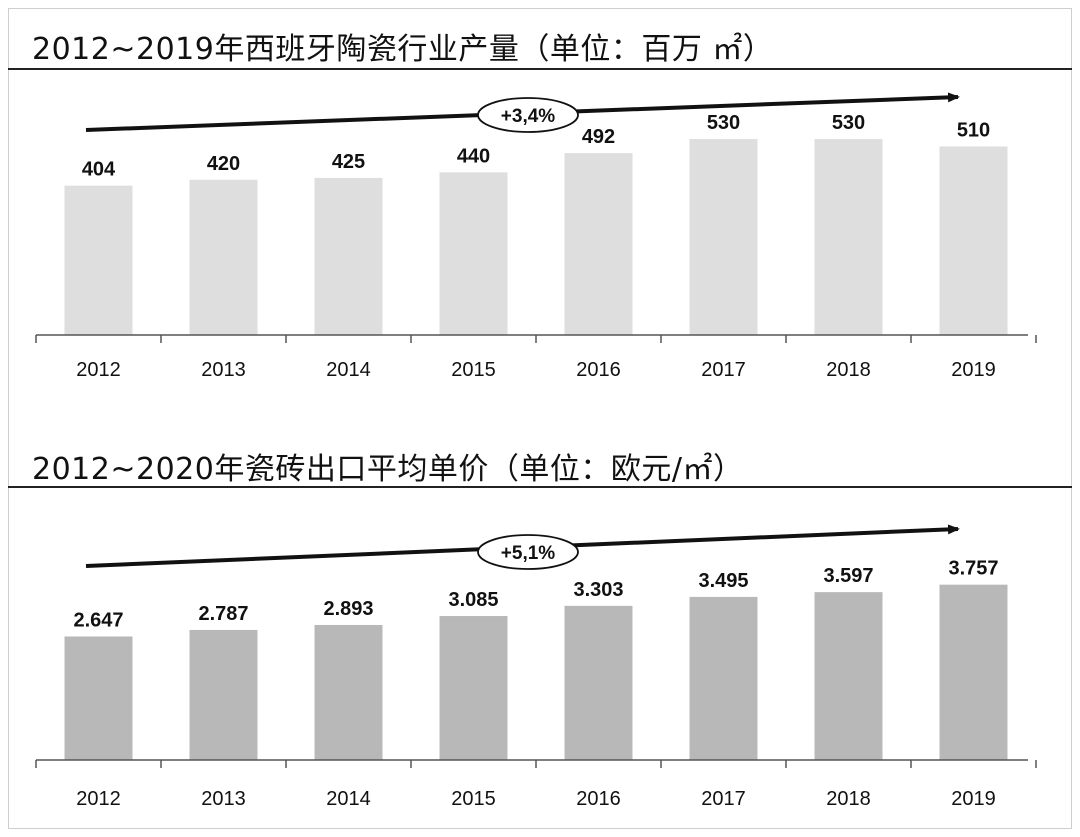 The width and height of the screenshot is (1080, 837). I want to click on data-label-2017: 530, so click(723, 123).